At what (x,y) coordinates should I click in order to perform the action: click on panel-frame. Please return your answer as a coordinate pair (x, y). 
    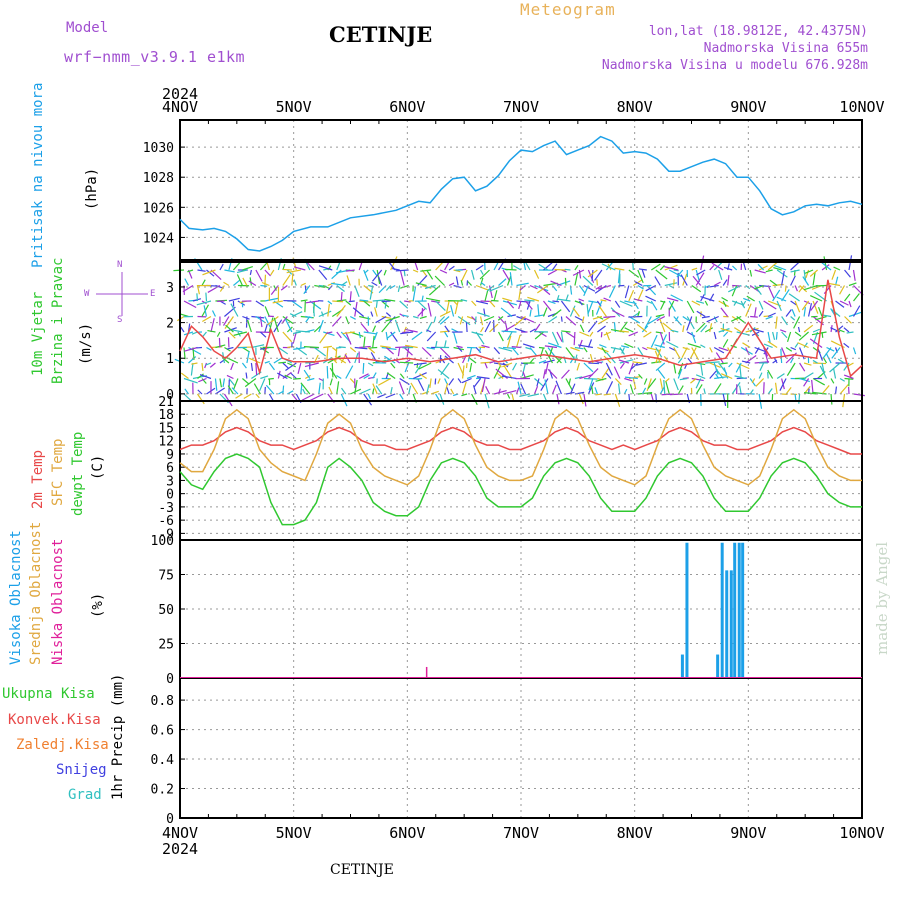
    Looking at the image, I should click on (521, 748).